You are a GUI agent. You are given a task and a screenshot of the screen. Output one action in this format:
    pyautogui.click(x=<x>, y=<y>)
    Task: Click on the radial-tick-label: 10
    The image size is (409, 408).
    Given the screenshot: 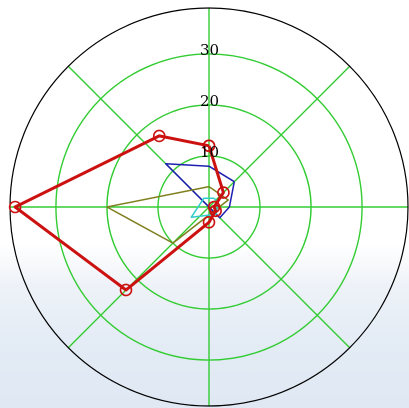 What is the action you would take?
    pyautogui.click(x=209, y=152)
    